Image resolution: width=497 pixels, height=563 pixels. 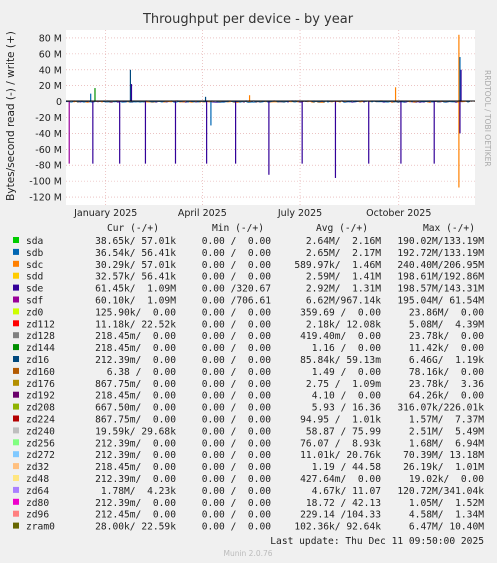 I want to click on legend-series-name: zd128, so click(x=40, y=336).